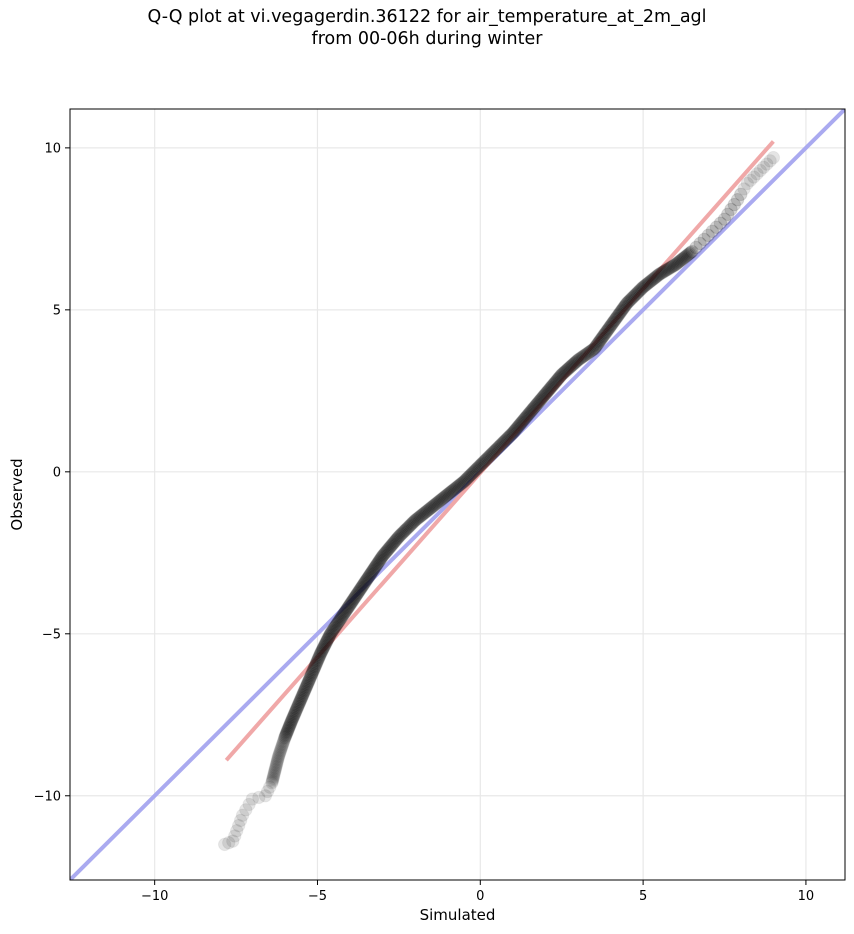 The width and height of the screenshot is (854, 934). I want to click on y-tick-label: 0, so click(57, 472).